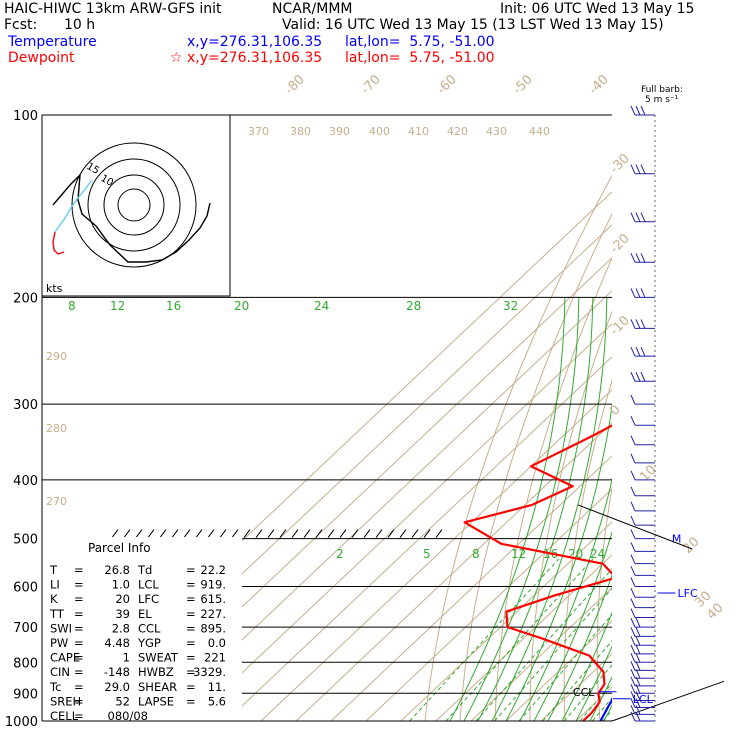 The image size is (740, 744). Describe the element at coordinates (136, 205) in the screenshot. I see `hodograph-frame` at that location.